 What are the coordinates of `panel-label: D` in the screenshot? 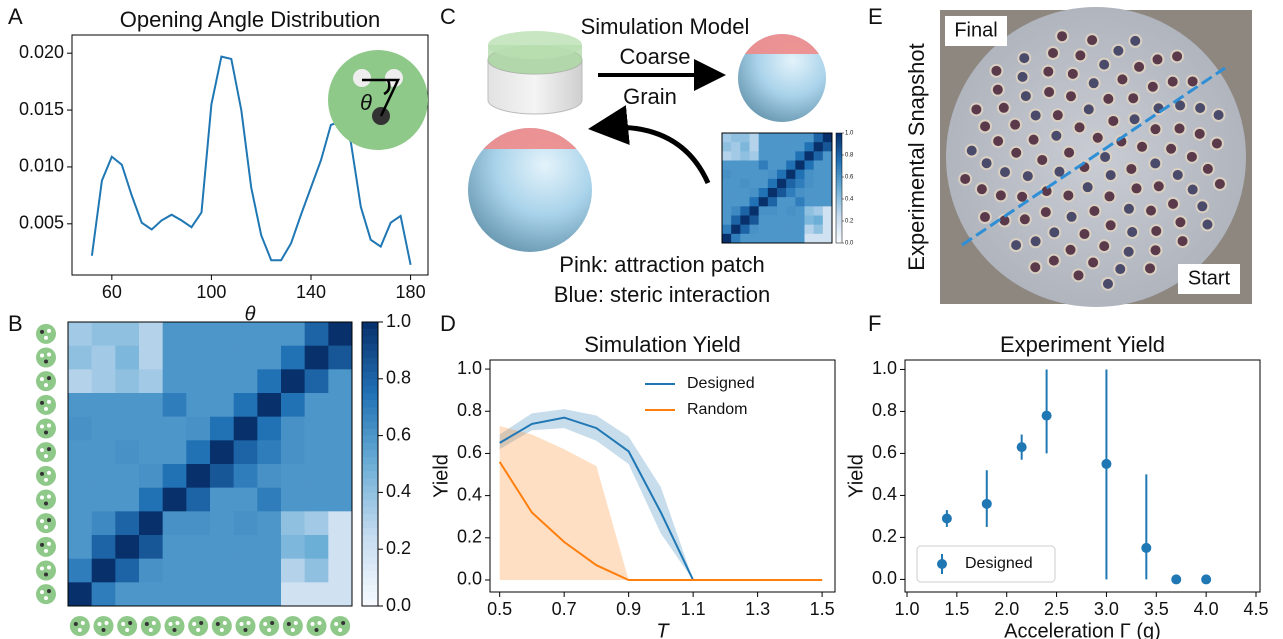 It's located at (448, 323).